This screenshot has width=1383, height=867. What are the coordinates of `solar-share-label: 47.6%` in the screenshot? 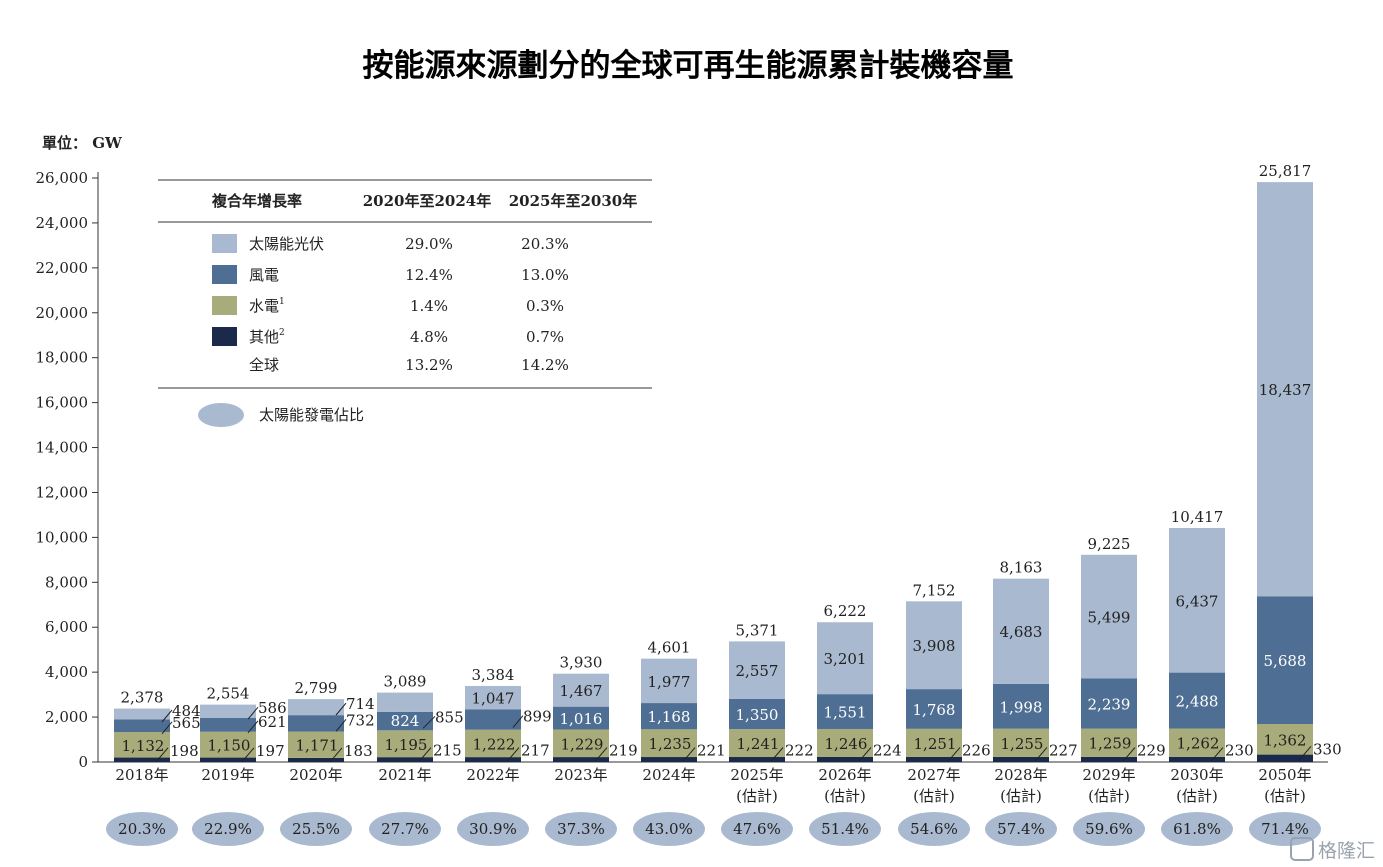 It's located at (757, 829).